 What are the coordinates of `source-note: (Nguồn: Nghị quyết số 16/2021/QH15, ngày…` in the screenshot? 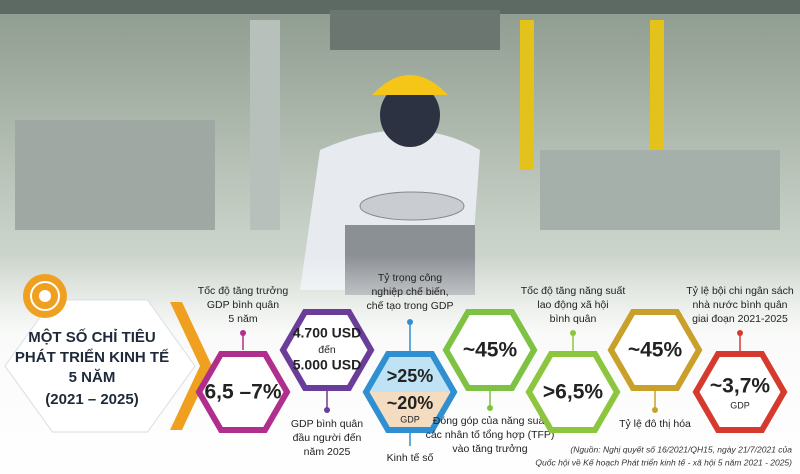 It's located at (681, 449).